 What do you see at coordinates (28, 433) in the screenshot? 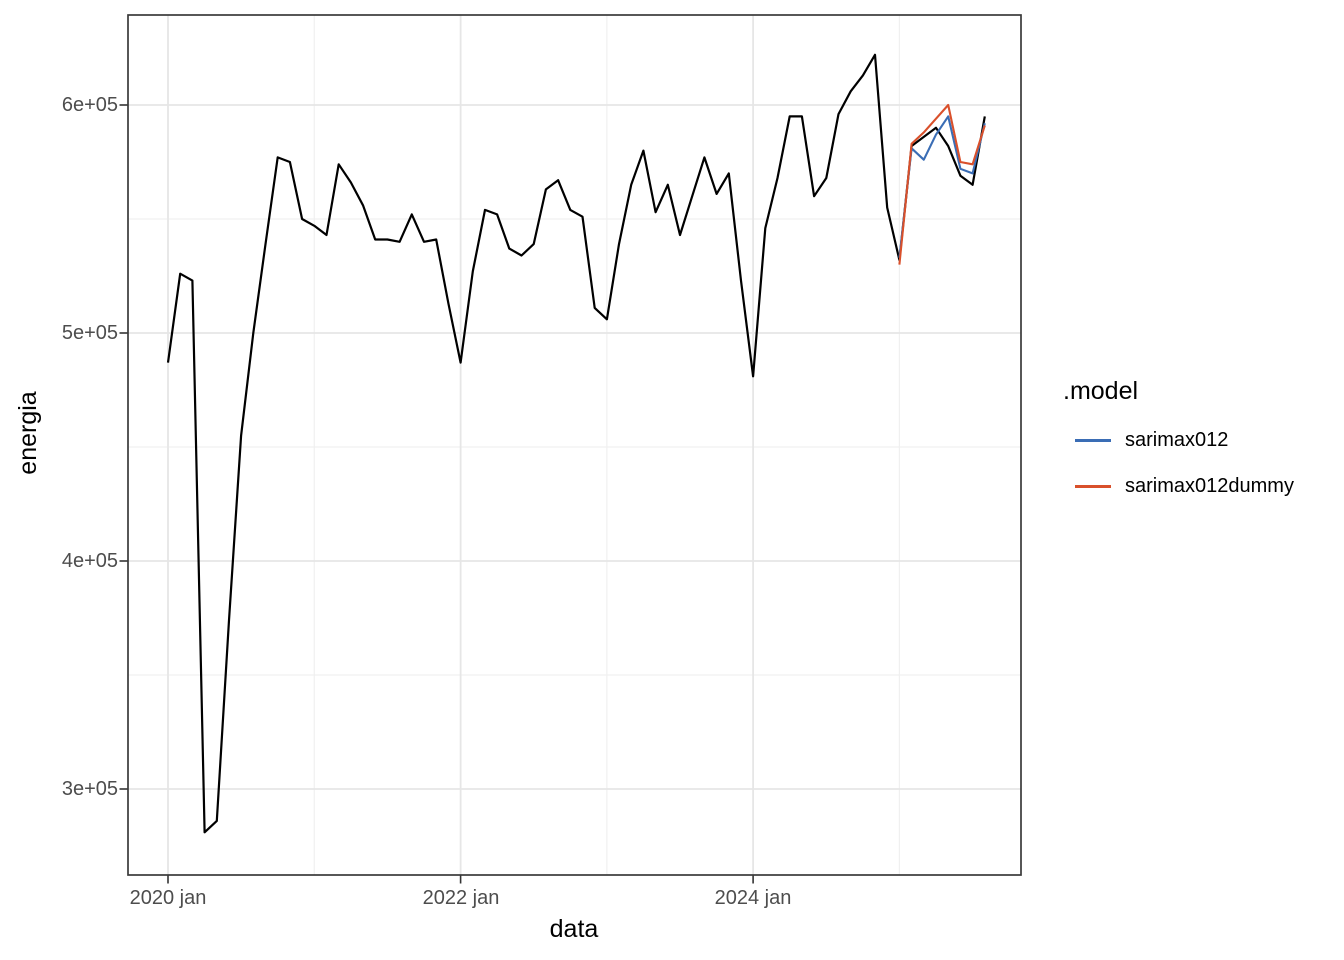
I see `y-axis-title: energia` at bounding box center [28, 433].